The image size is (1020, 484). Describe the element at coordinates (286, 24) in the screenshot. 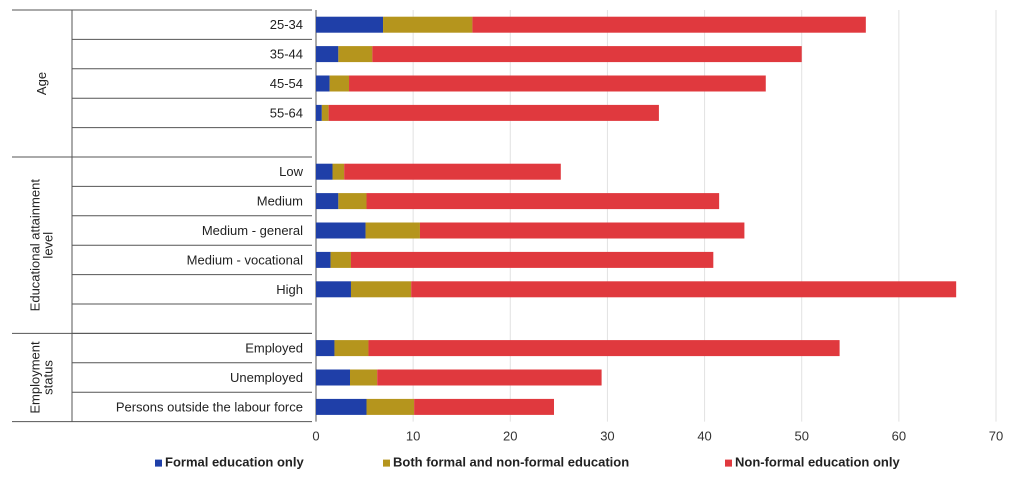

I see `category-label: 25-34` at that location.